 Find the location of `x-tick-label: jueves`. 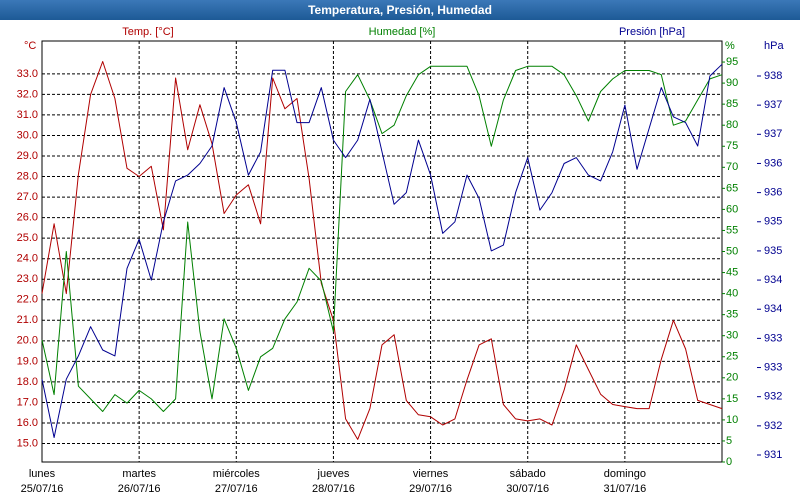

x-tick-label: jueves is located at coordinates (333, 474).